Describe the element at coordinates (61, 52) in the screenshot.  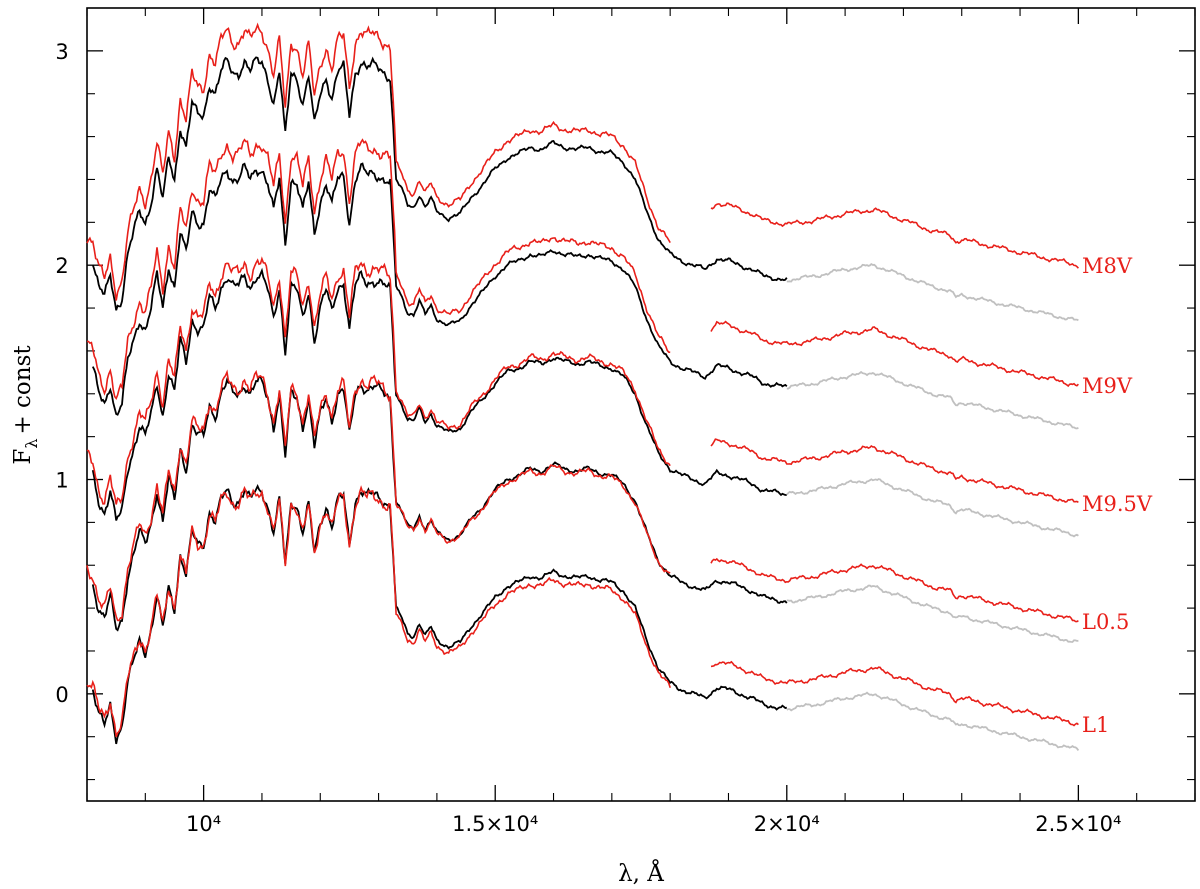
I see `y-tick-label: 3` at that location.